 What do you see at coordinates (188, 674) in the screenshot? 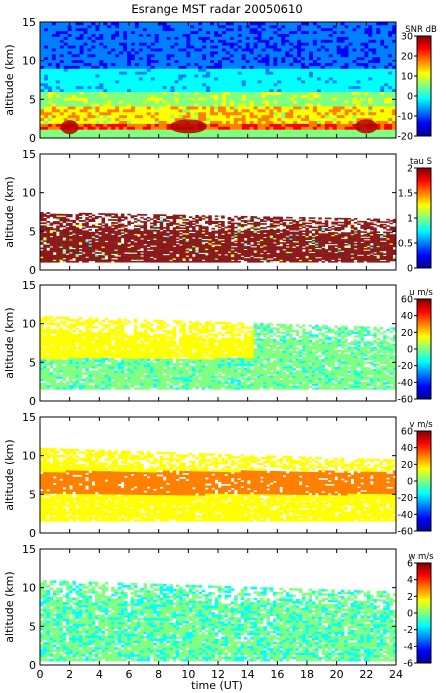
I see `x-tick-label: 10` at bounding box center [188, 674].